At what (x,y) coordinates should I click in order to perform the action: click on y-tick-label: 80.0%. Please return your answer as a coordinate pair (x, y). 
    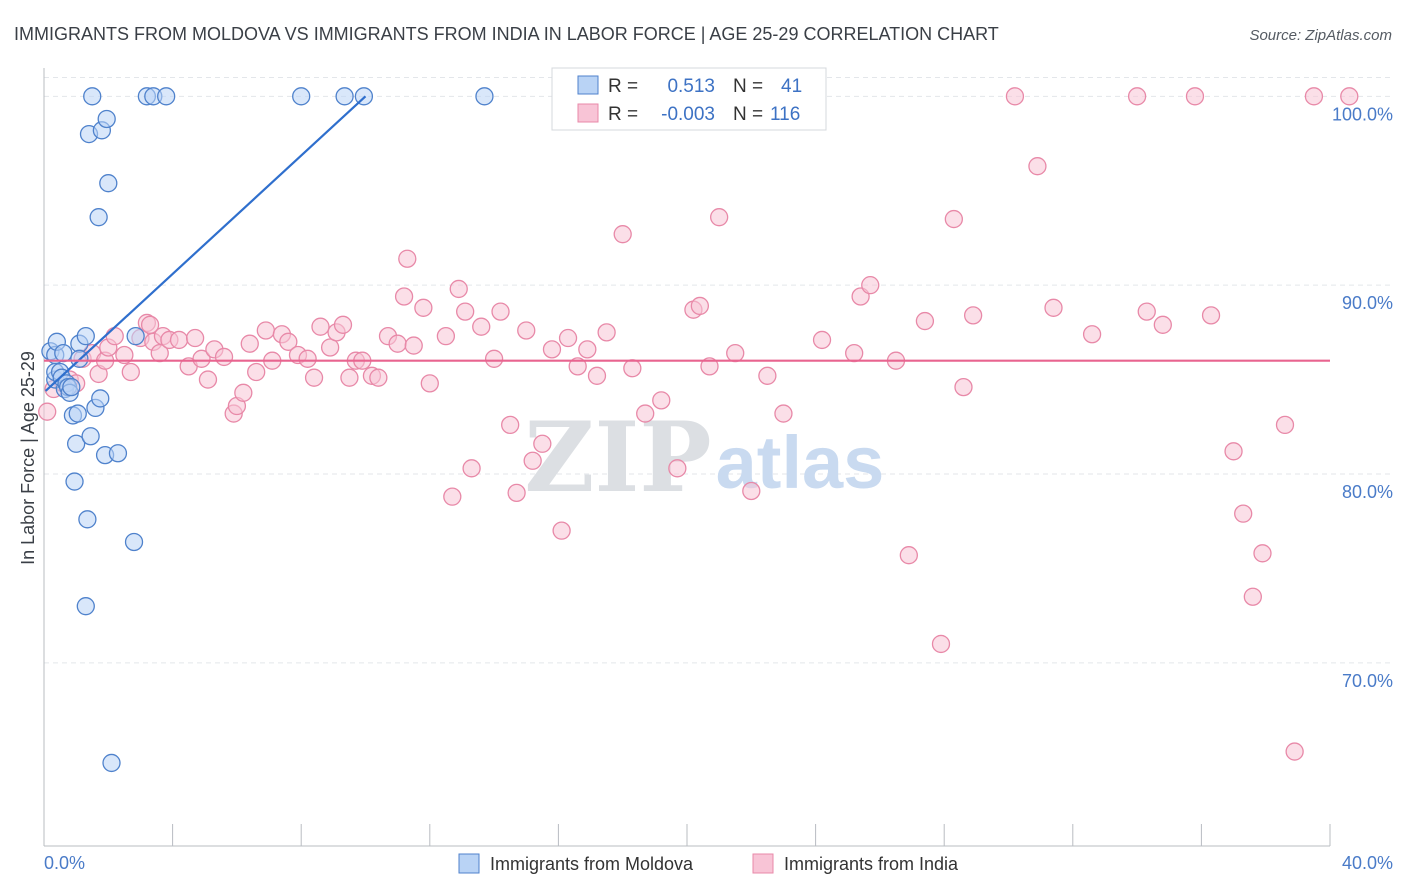
    Looking at the image, I should click on (1367, 492).